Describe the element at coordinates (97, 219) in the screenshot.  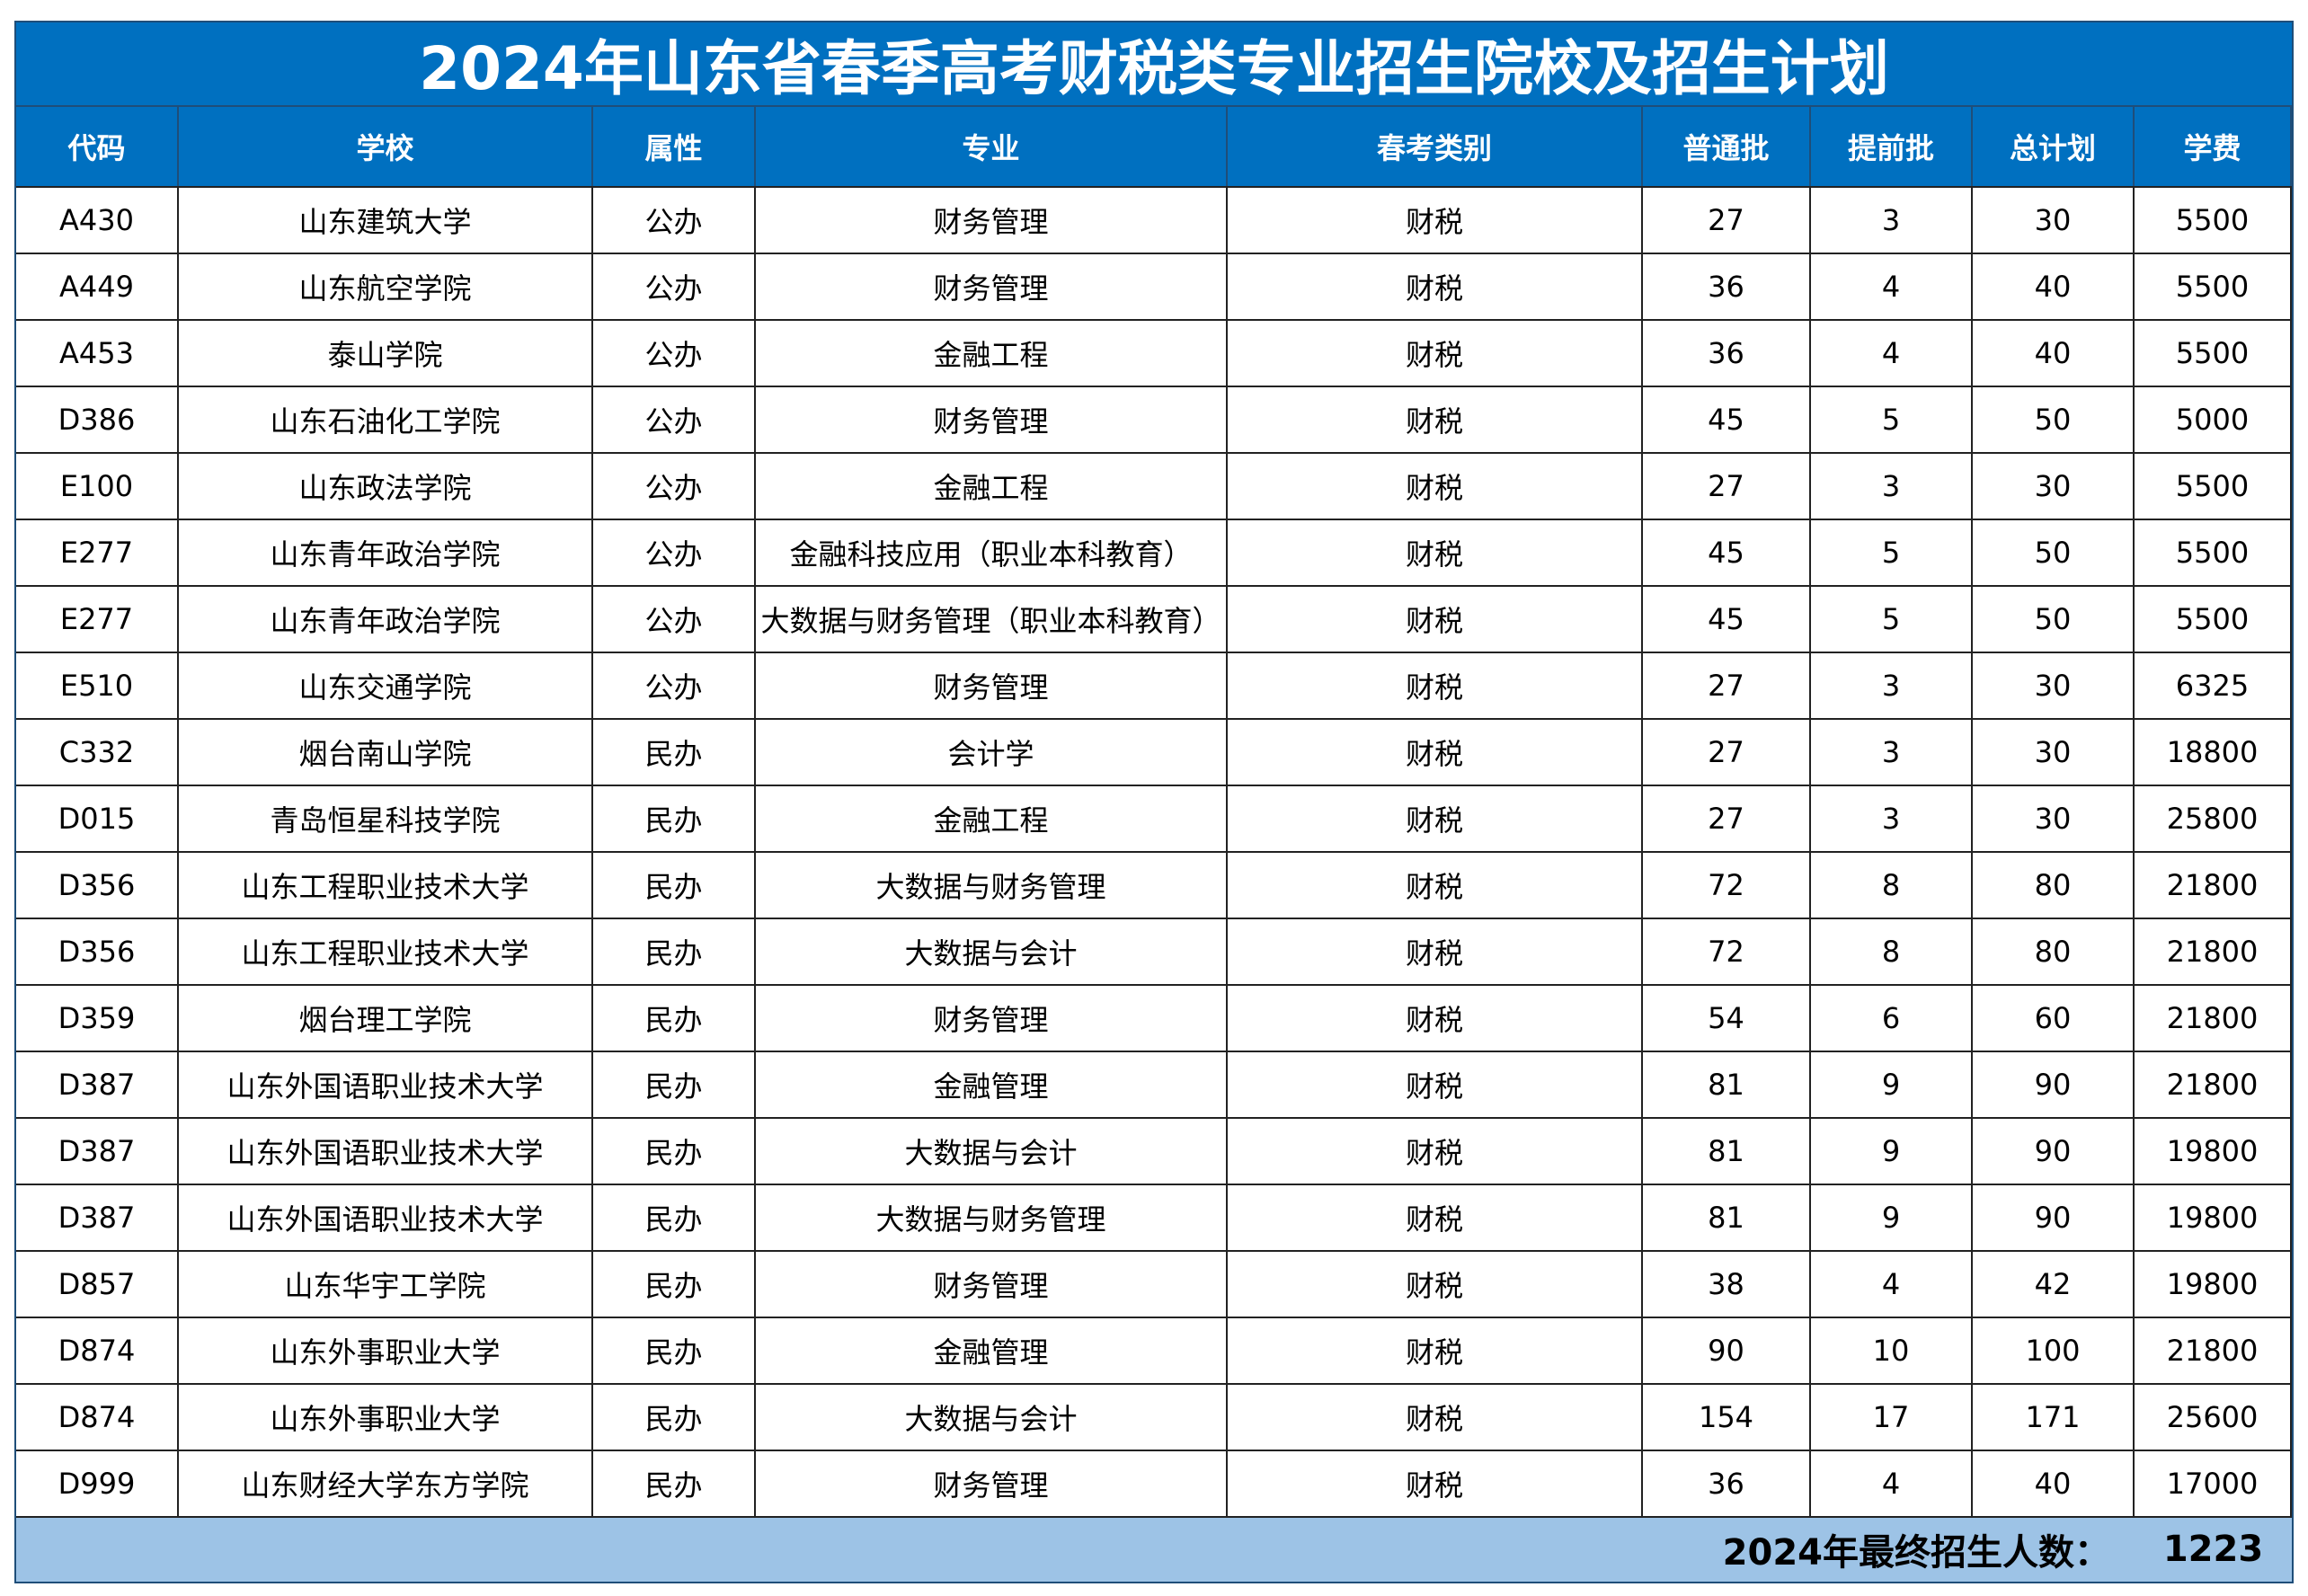
I see `cell: A430` at that location.